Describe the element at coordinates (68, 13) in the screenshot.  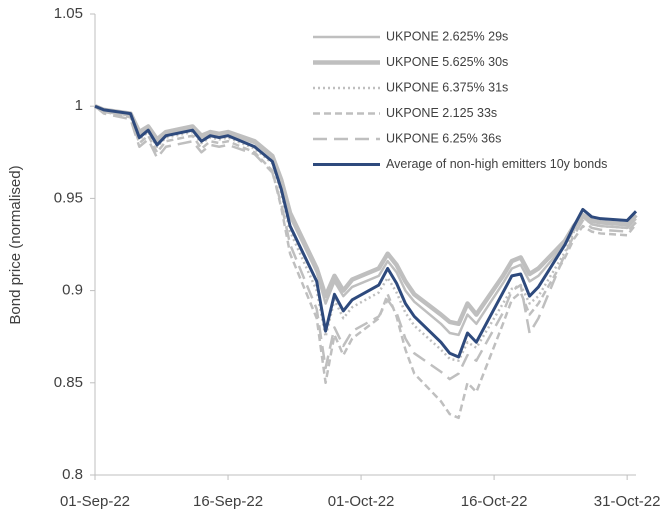
I see `y-tick-label: 1.05` at that location.